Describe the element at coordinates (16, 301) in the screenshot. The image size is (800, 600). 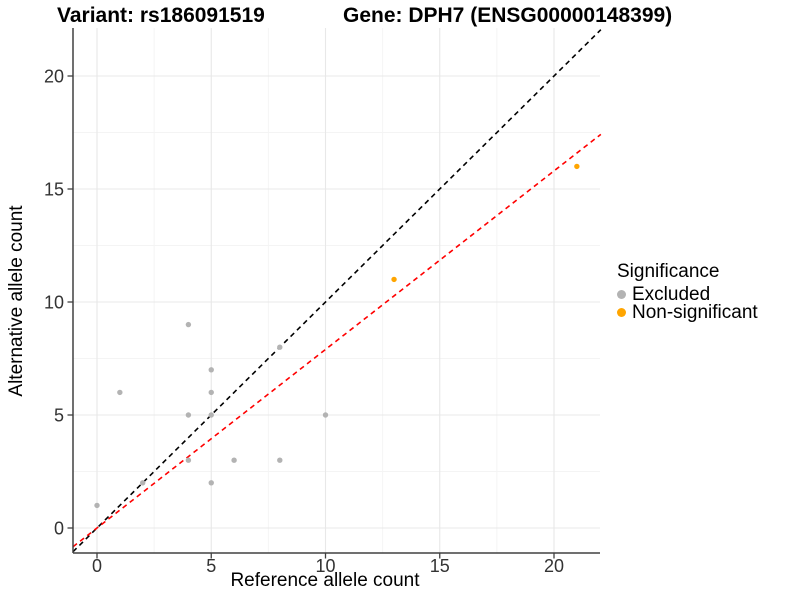
I see `y-axis-title: Alternative allele count` at that location.